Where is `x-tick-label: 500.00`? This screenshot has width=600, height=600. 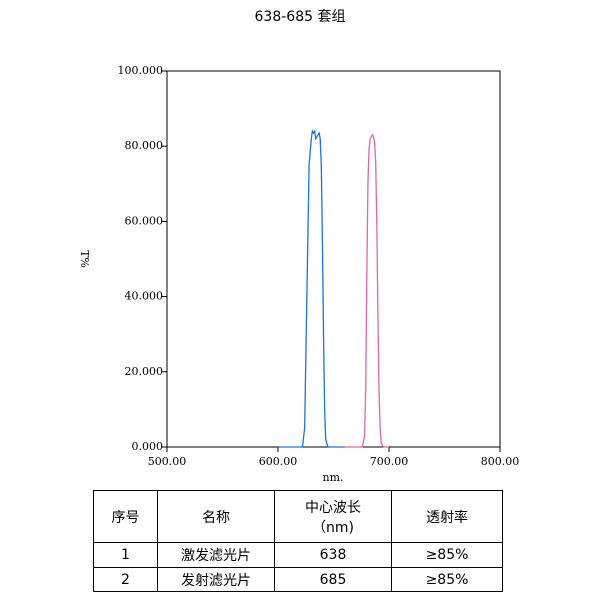
x-tick-label: 500.00 is located at coordinates (167, 461).